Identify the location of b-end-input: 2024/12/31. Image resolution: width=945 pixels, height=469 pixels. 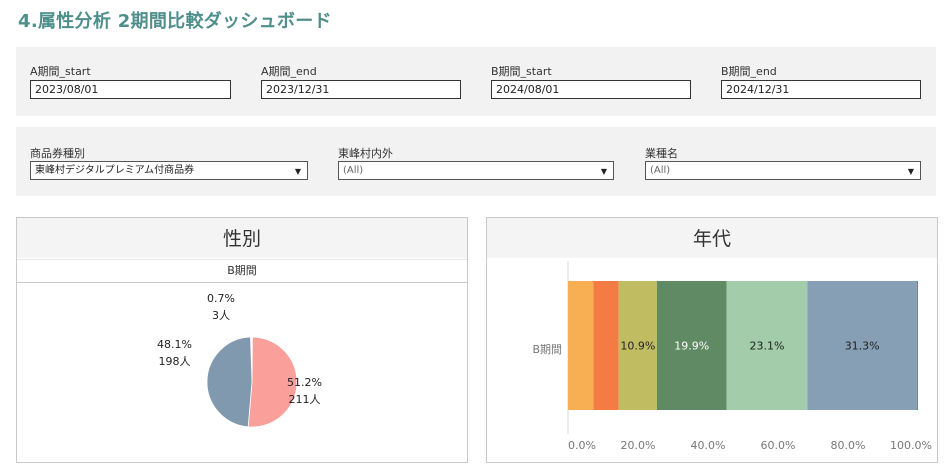
(821, 89).